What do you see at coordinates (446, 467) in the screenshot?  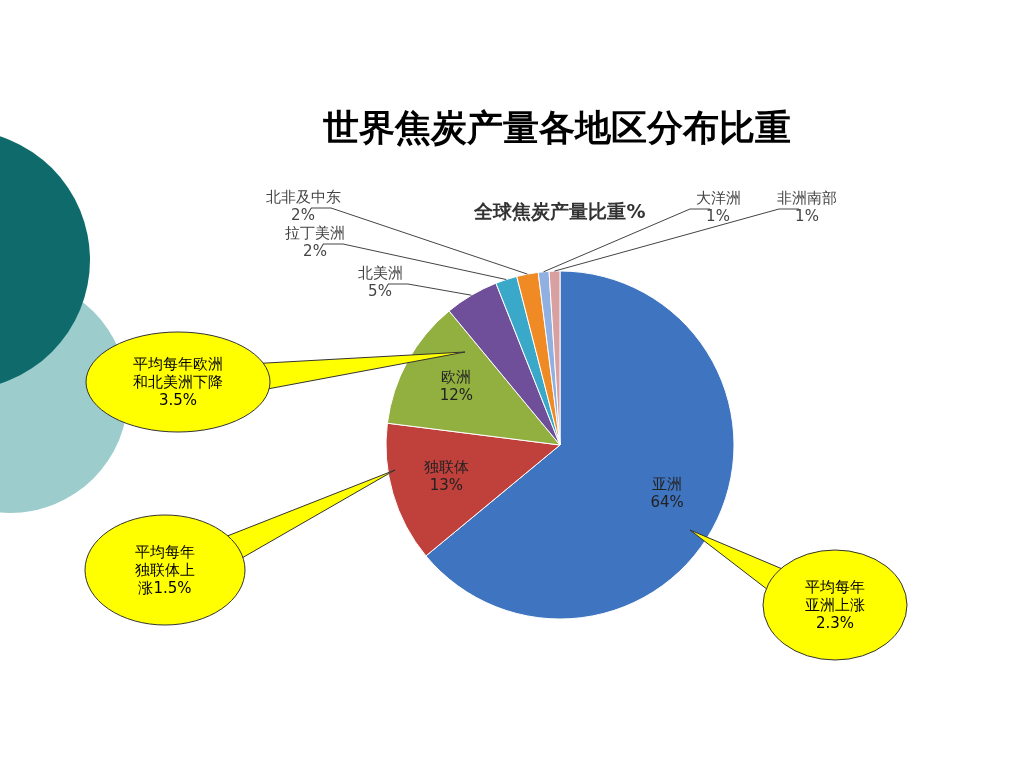 I see `slice-label: 独联体` at bounding box center [446, 467].